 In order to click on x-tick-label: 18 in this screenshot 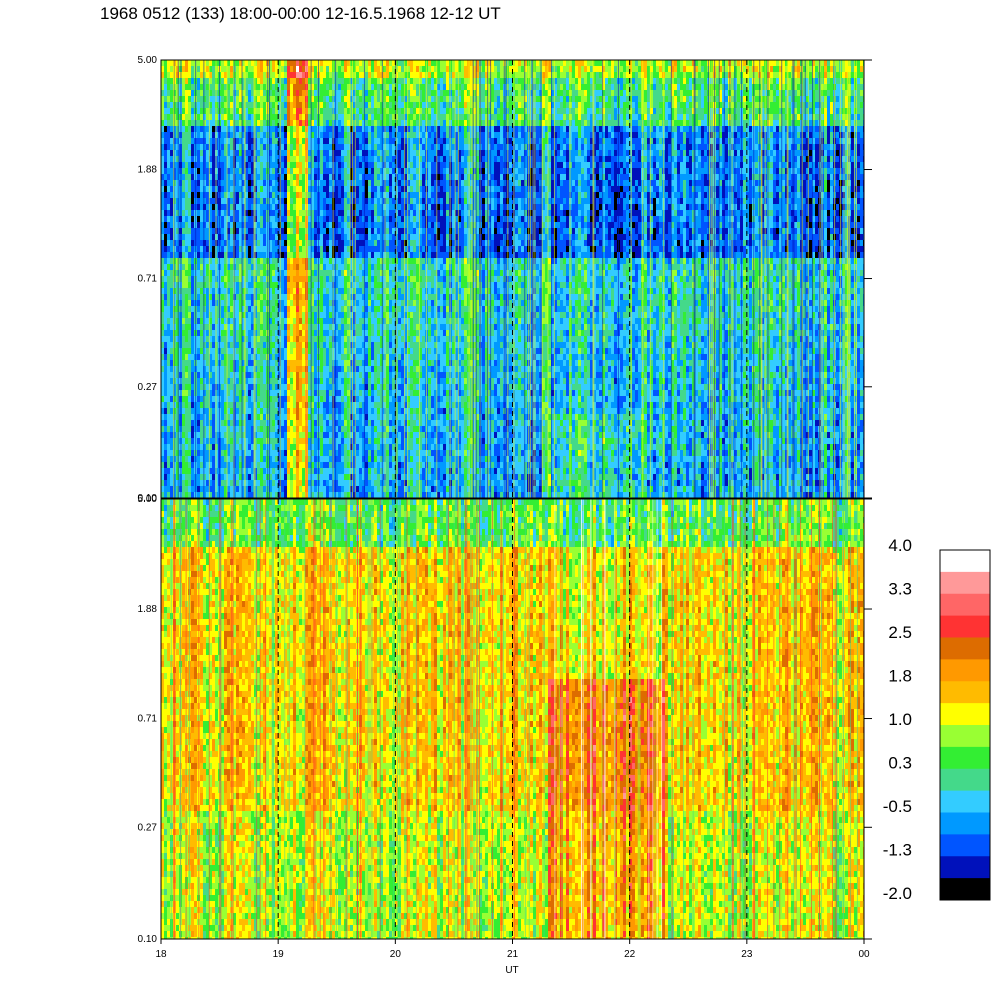, I will do `click(161, 954)`.